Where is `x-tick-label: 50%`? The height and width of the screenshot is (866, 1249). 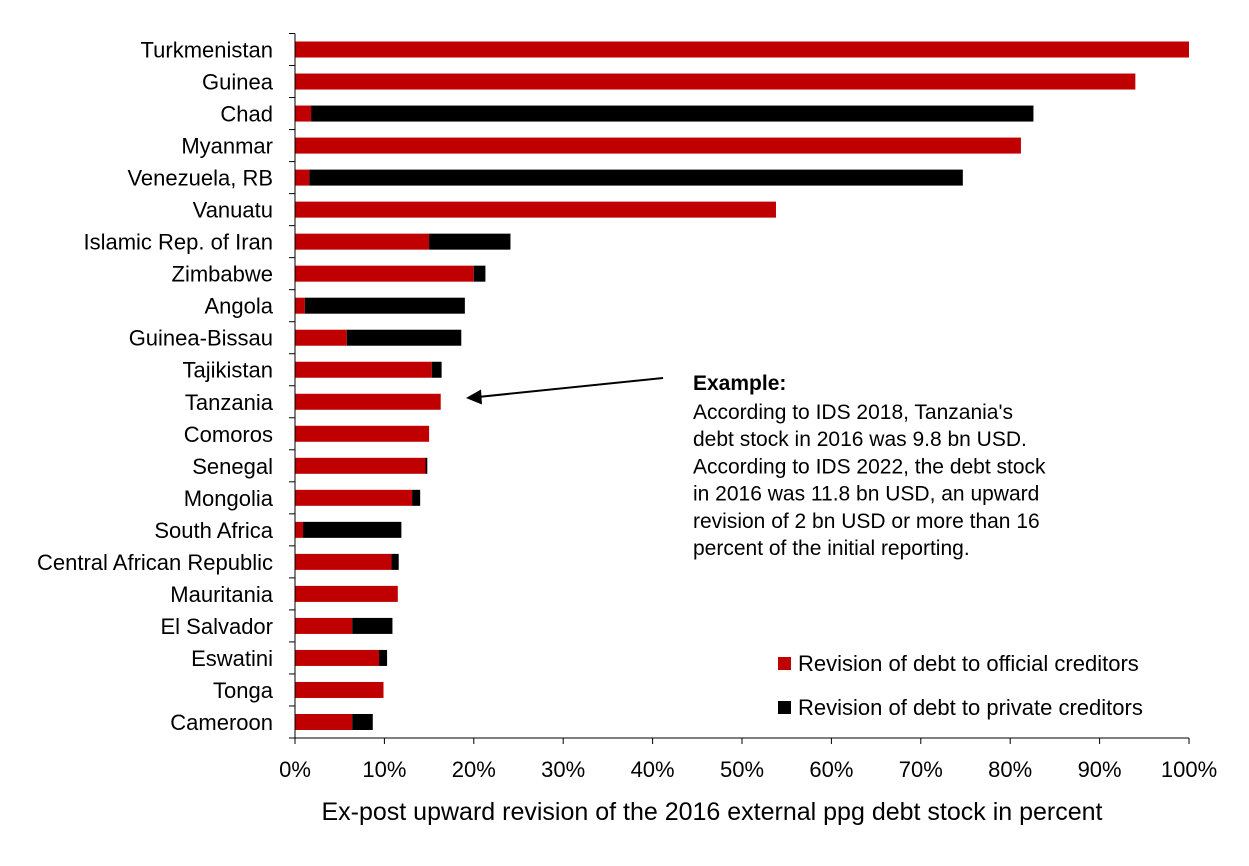
x-tick-label: 50% is located at coordinates (742, 769).